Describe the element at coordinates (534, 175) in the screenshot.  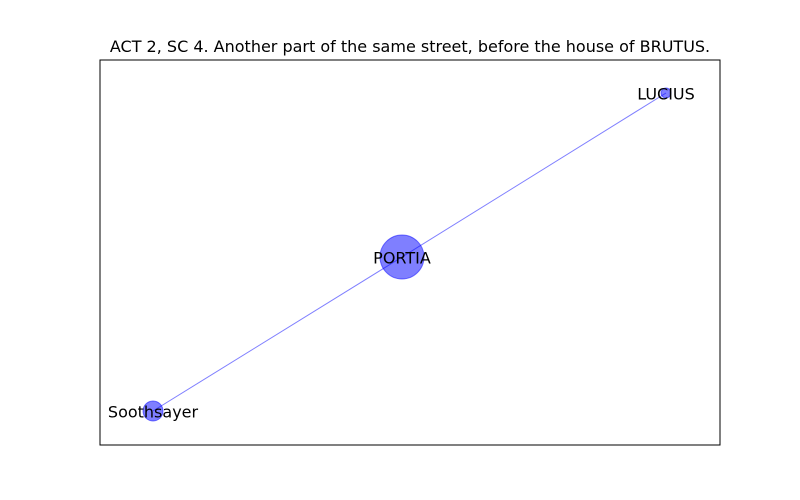
I see `edge-portia-lucius` at that location.